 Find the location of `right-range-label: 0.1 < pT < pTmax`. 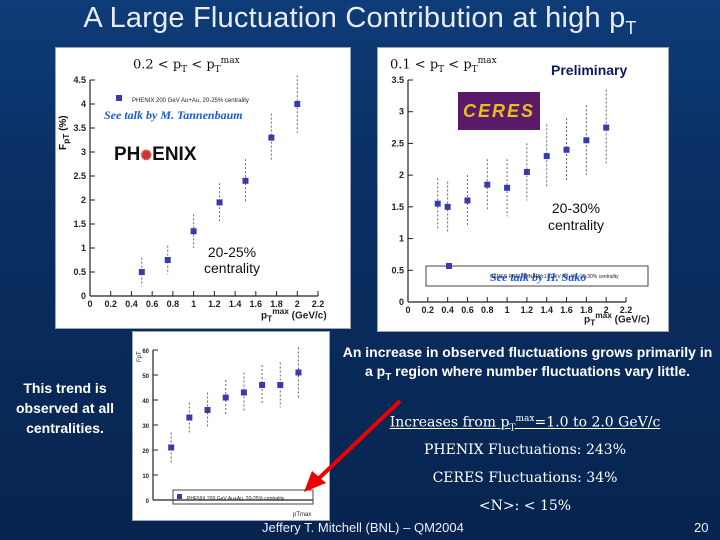

right-range-label: 0.1 < pT < pTmax is located at coordinates (443, 65).